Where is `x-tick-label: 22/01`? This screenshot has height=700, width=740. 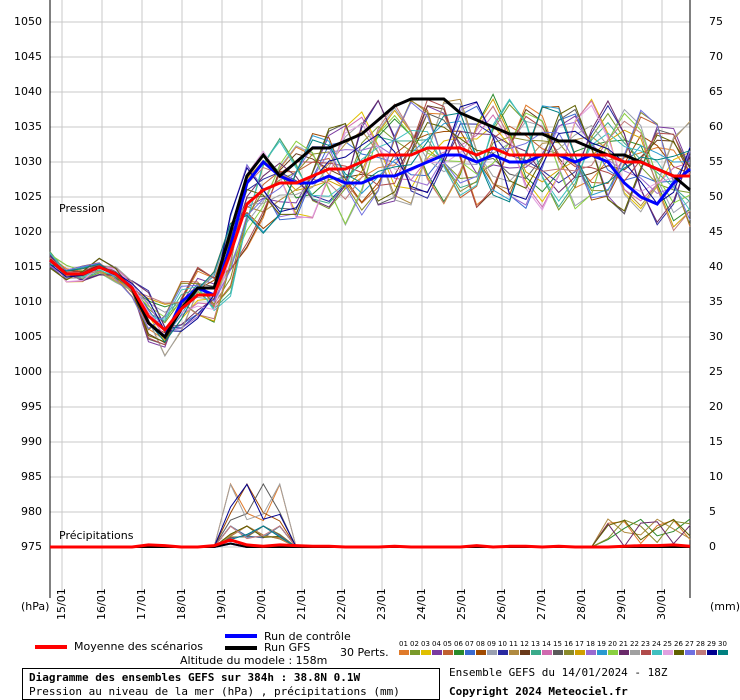
x-tick-label: 22/01 is located at coordinates (341, 604).